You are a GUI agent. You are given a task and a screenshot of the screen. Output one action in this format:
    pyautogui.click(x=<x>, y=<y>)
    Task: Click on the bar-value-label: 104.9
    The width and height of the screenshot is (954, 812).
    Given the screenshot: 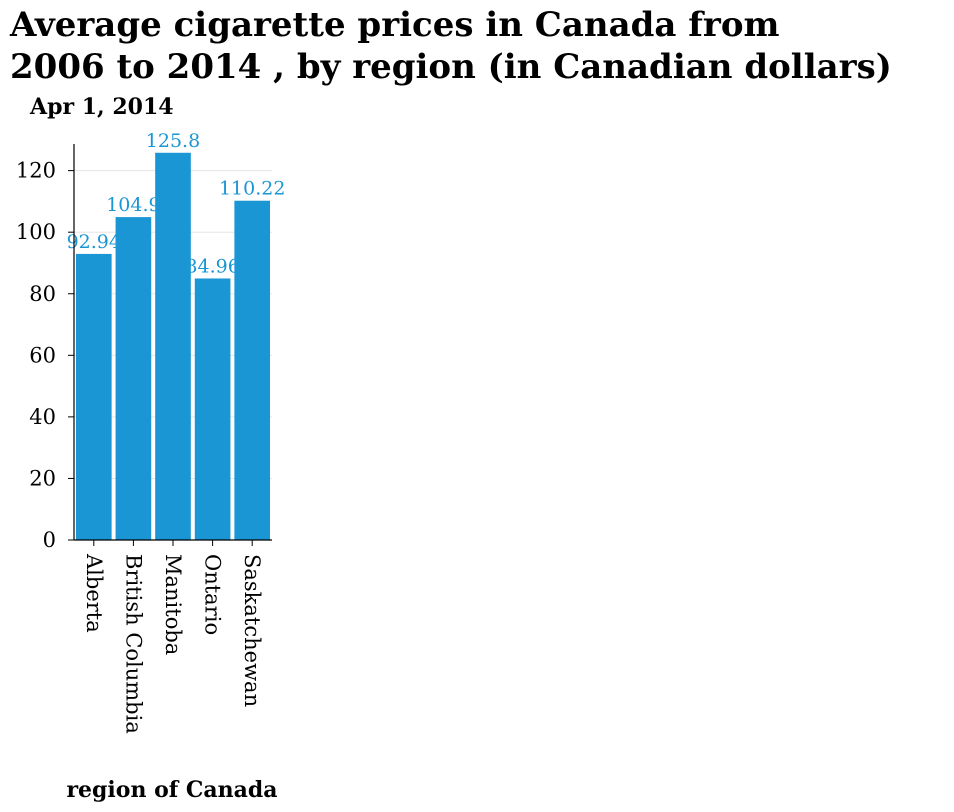 What is the action you would take?
    pyautogui.click(x=133, y=205)
    